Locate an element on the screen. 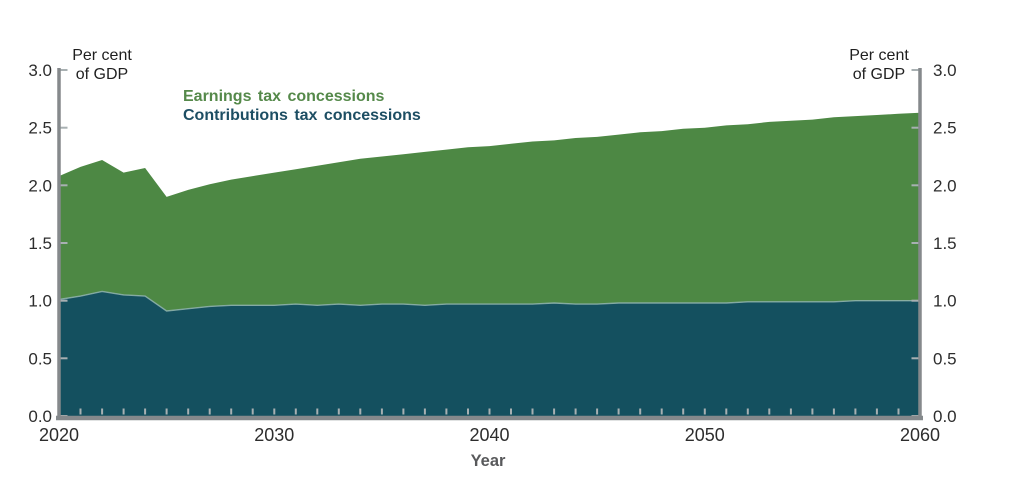  x-axis-tick-label: 2050 is located at coordinates (705, 435).